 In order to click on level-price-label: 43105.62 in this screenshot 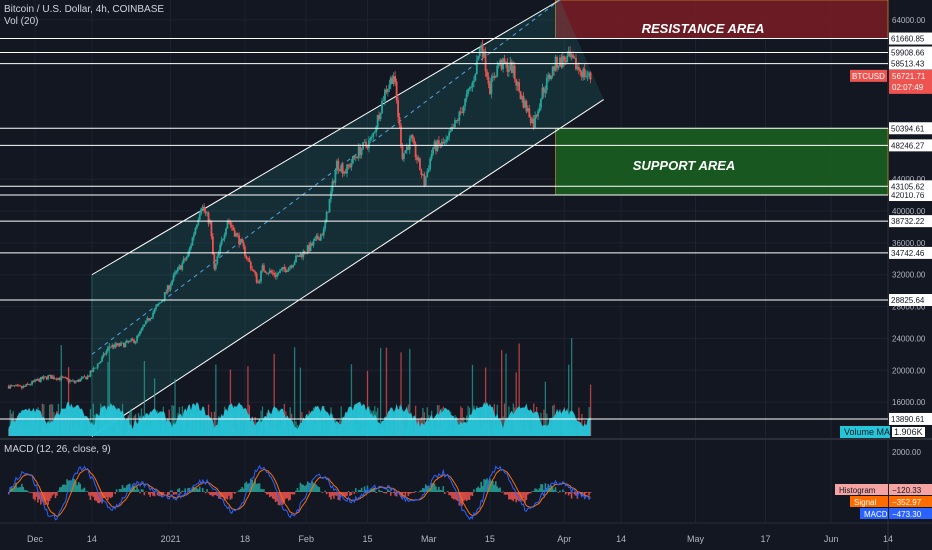, I will do `click(908, 186)`.